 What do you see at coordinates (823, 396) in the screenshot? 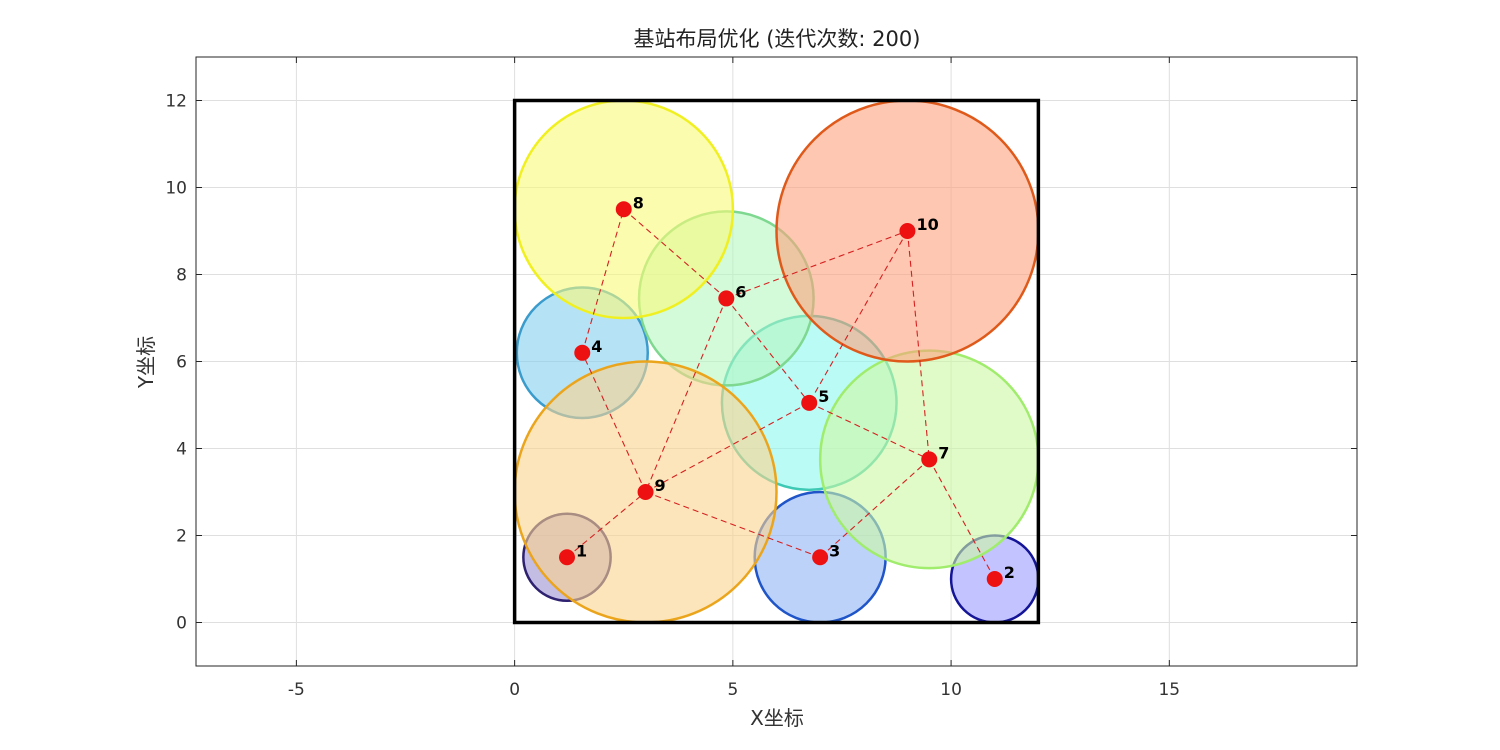
I see `station-label-5: 5` at bounding box center [823, 396].